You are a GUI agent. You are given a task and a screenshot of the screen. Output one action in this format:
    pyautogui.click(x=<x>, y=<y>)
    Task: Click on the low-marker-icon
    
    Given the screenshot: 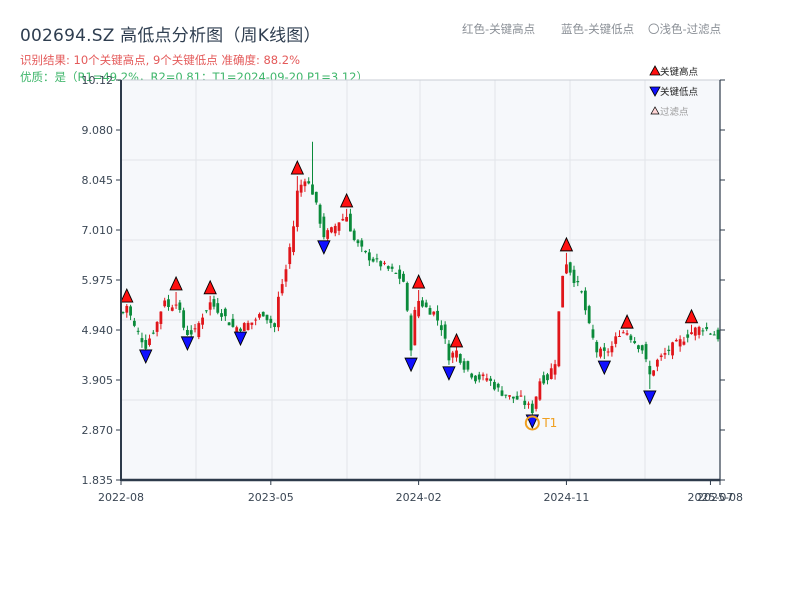 What is the action you would take?
    pyautogui.click(x=655, y=91)
    